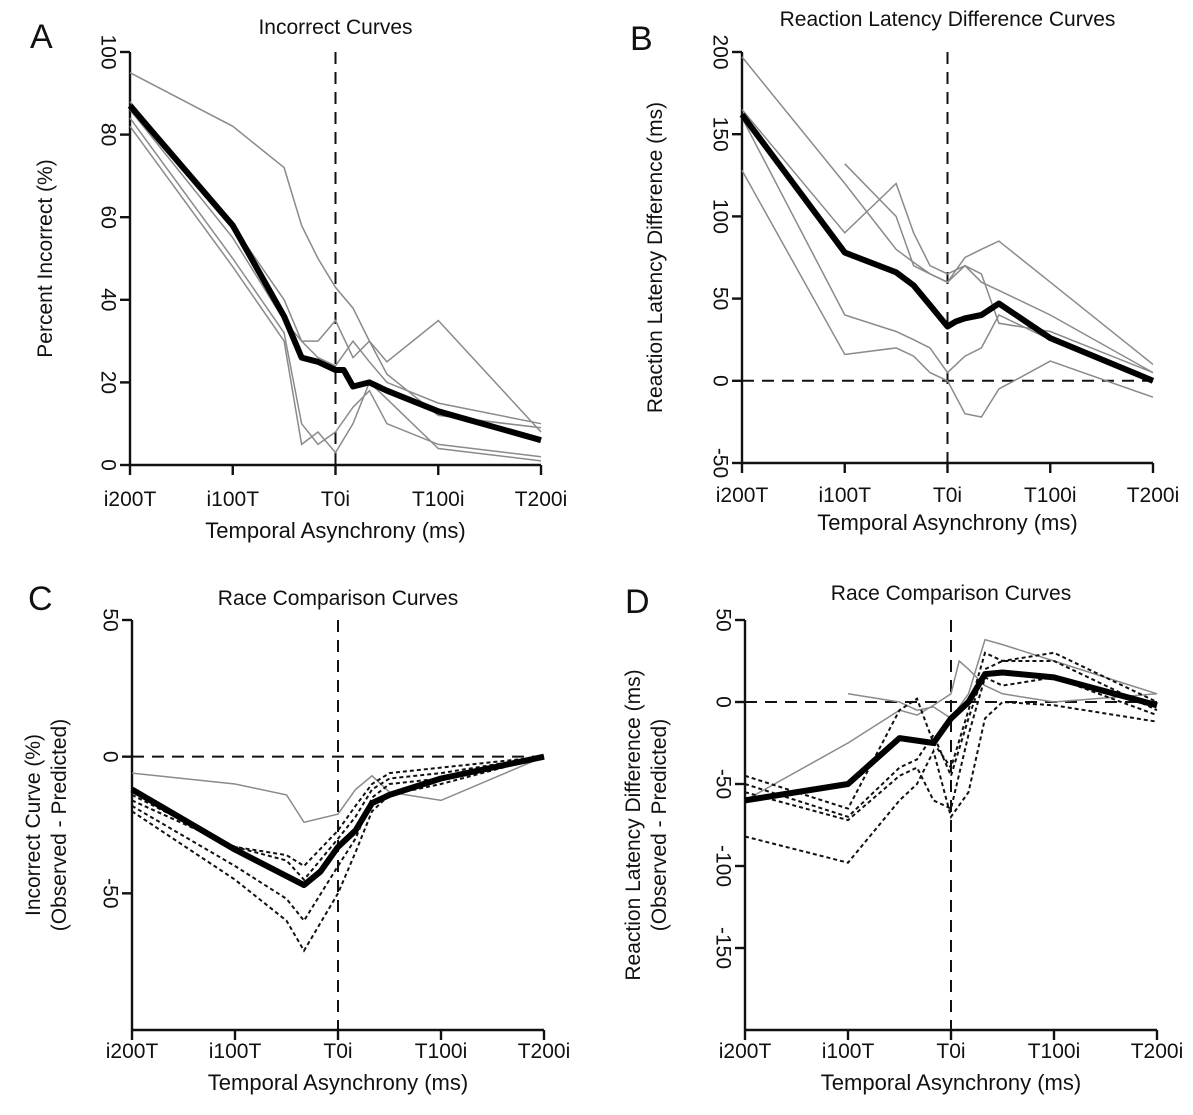  Describe the element at coordinates (235, 1051) in the screenshot. I see `panel-c-x-tick-label: i100T` at that location.